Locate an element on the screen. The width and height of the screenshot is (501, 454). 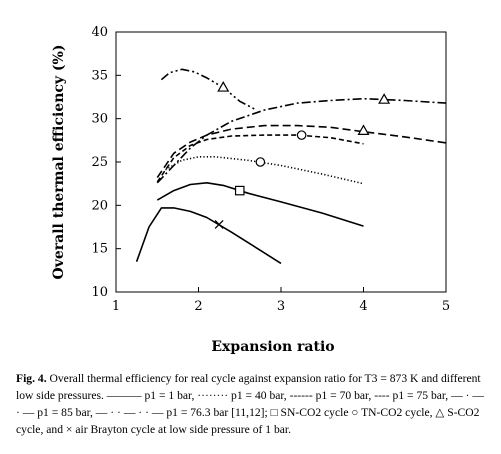
series-marker-5-triangle is located at coordinates (363, 129).